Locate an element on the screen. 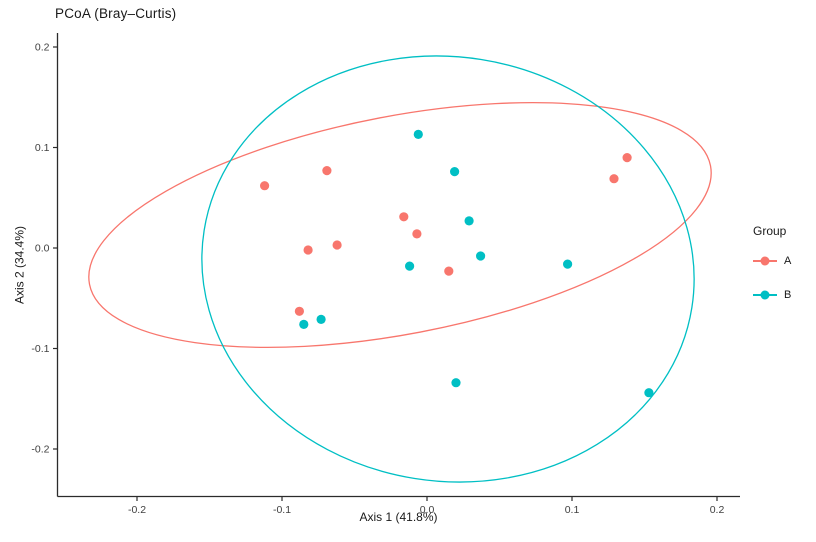  y-tick-label: 0.0 is located at coordinates (42, 249).